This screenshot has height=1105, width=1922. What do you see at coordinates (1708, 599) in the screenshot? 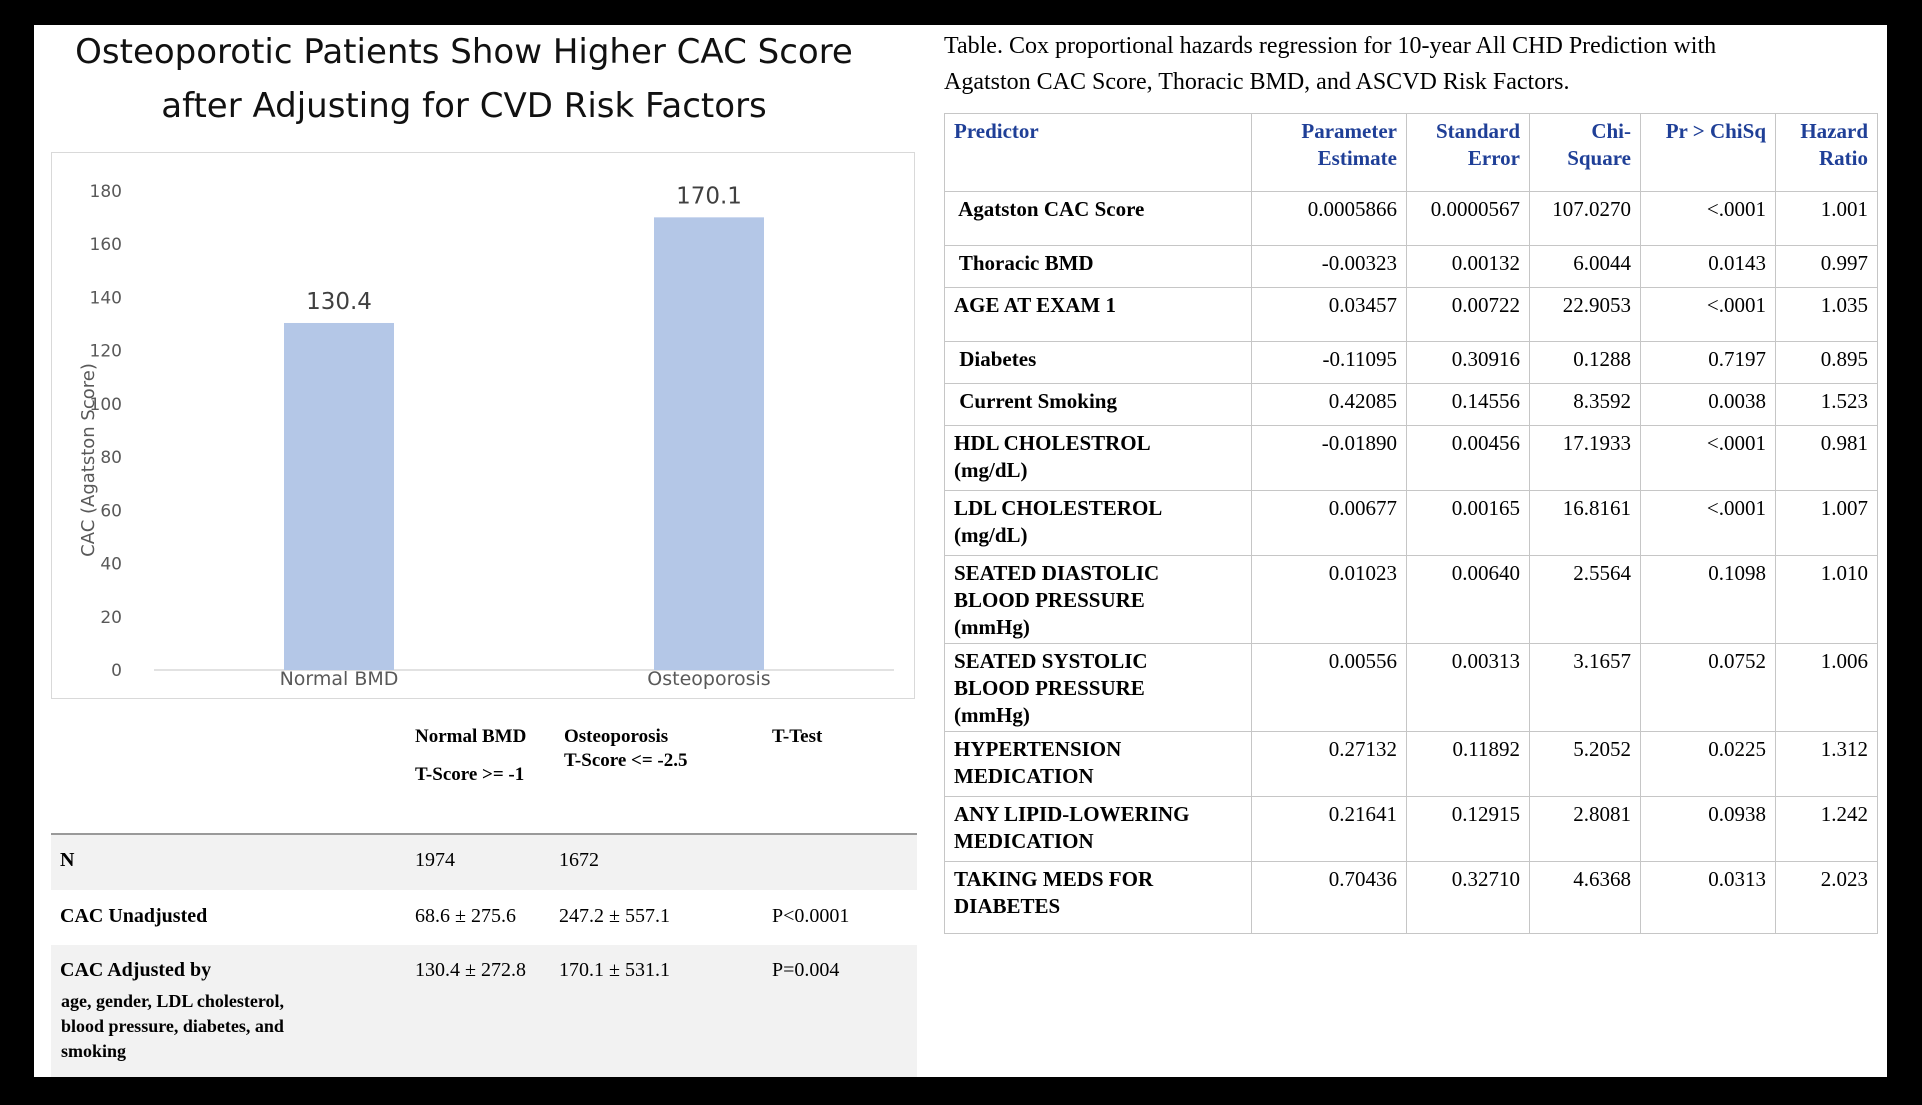
I see `p-value: 0.1098` at bounding box center [1708, 599].